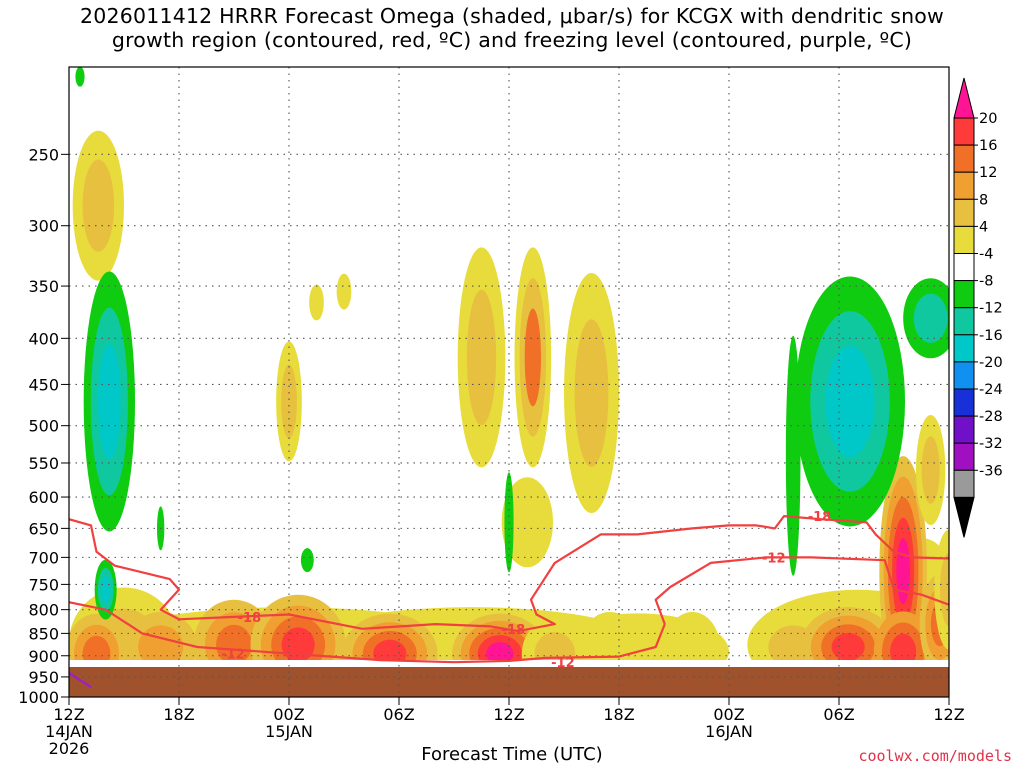 This screenshot has height=768, width=1024. Describe the element at coordinates (80, 680) in the screenshot. I see `freezing-level-contour` at that location.